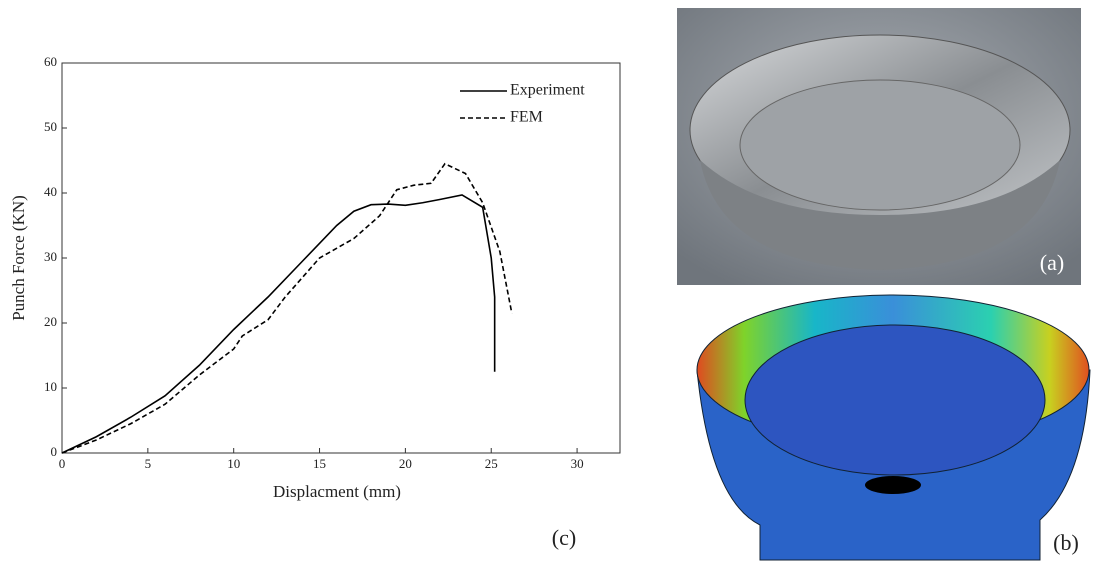 Image resolution: width=1093 pixels, height=565 pixels. Describe the element at coordinates (405, 463) in the screenshot. I see `x-tick-label: 20` at that location.